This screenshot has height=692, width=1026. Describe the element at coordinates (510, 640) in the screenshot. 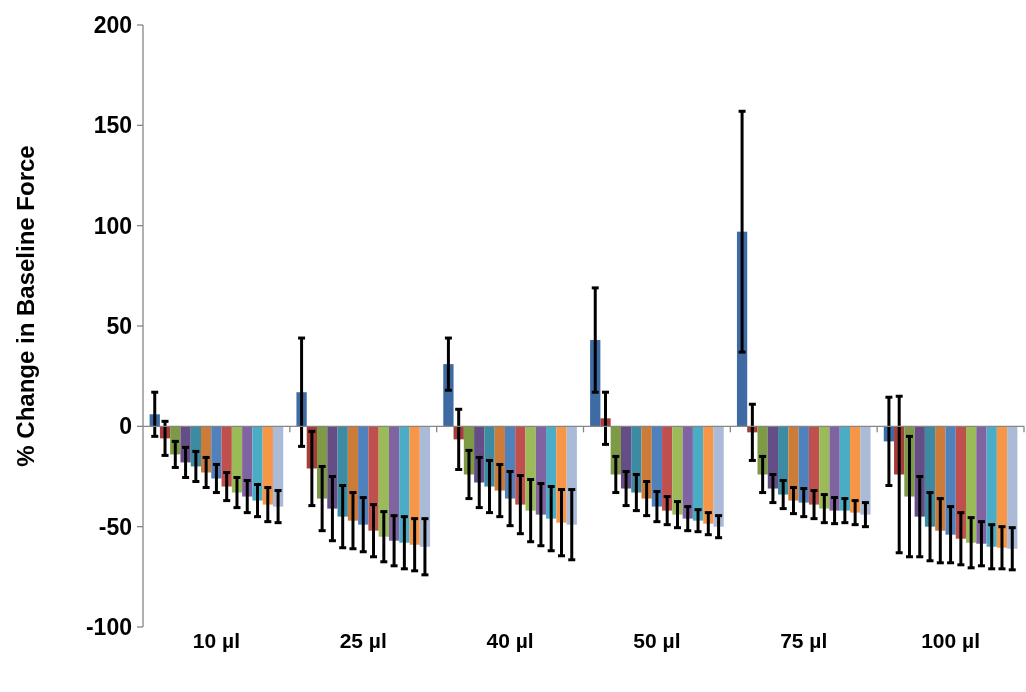

I see `x-tick-label: 40 µl` at that location.